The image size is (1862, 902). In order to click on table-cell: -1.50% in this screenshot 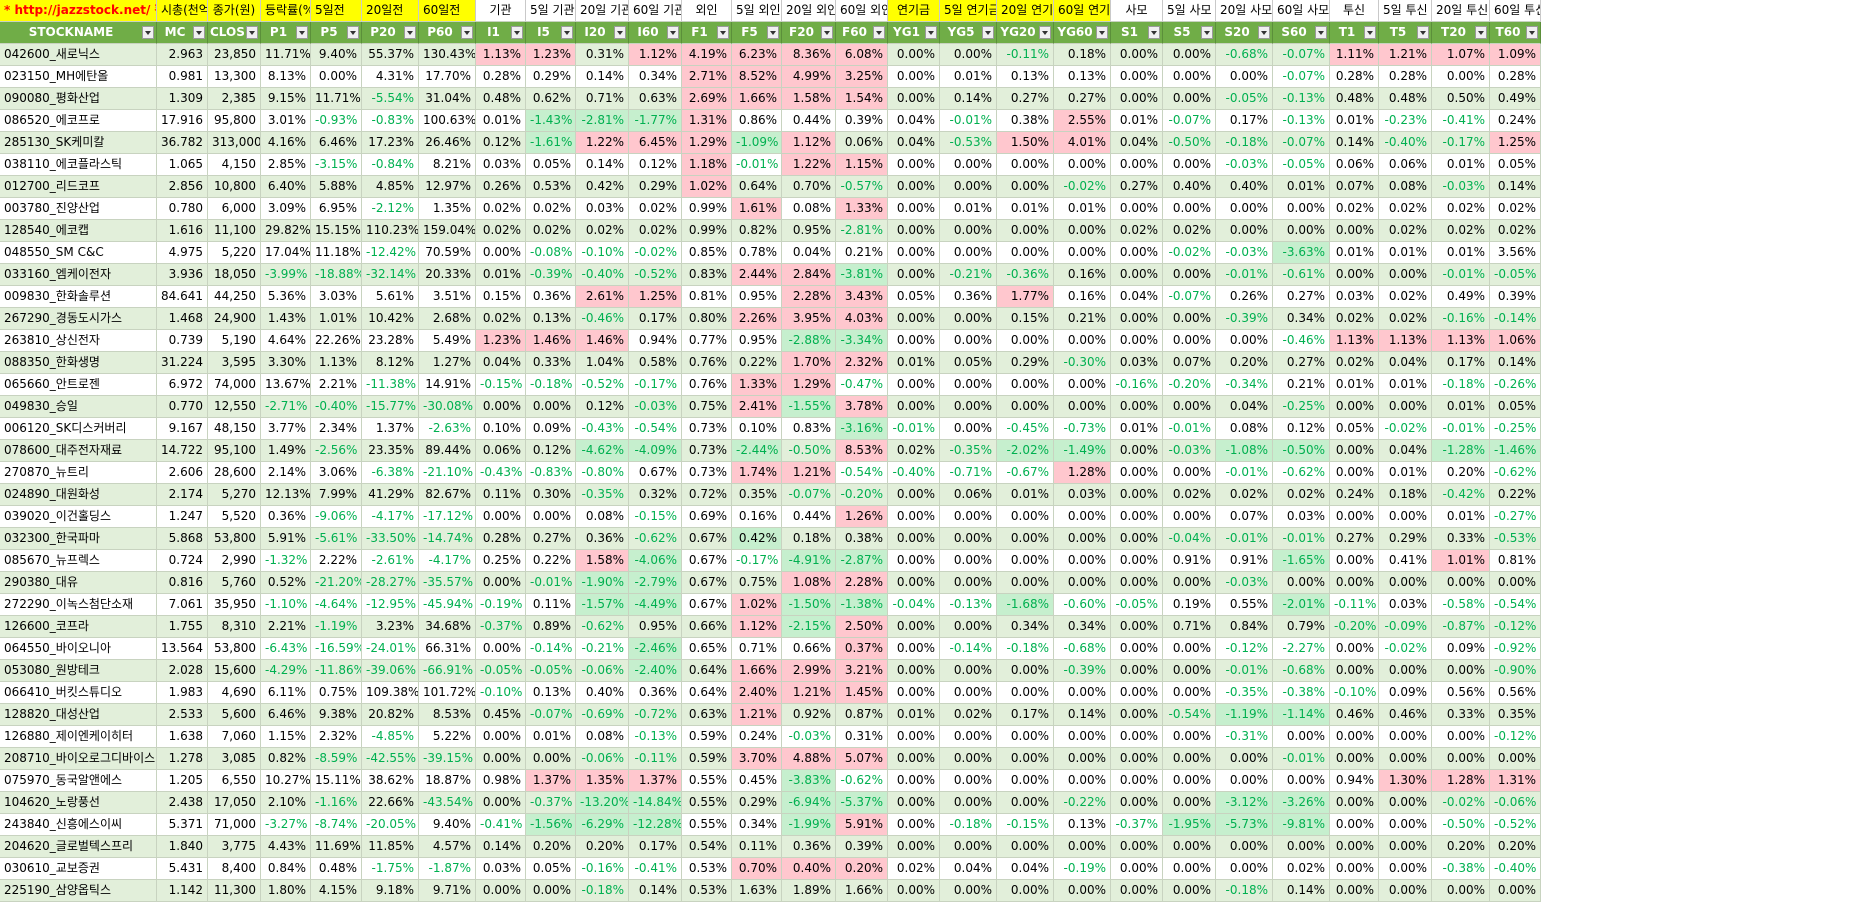, I will do `click(809, 605)`.